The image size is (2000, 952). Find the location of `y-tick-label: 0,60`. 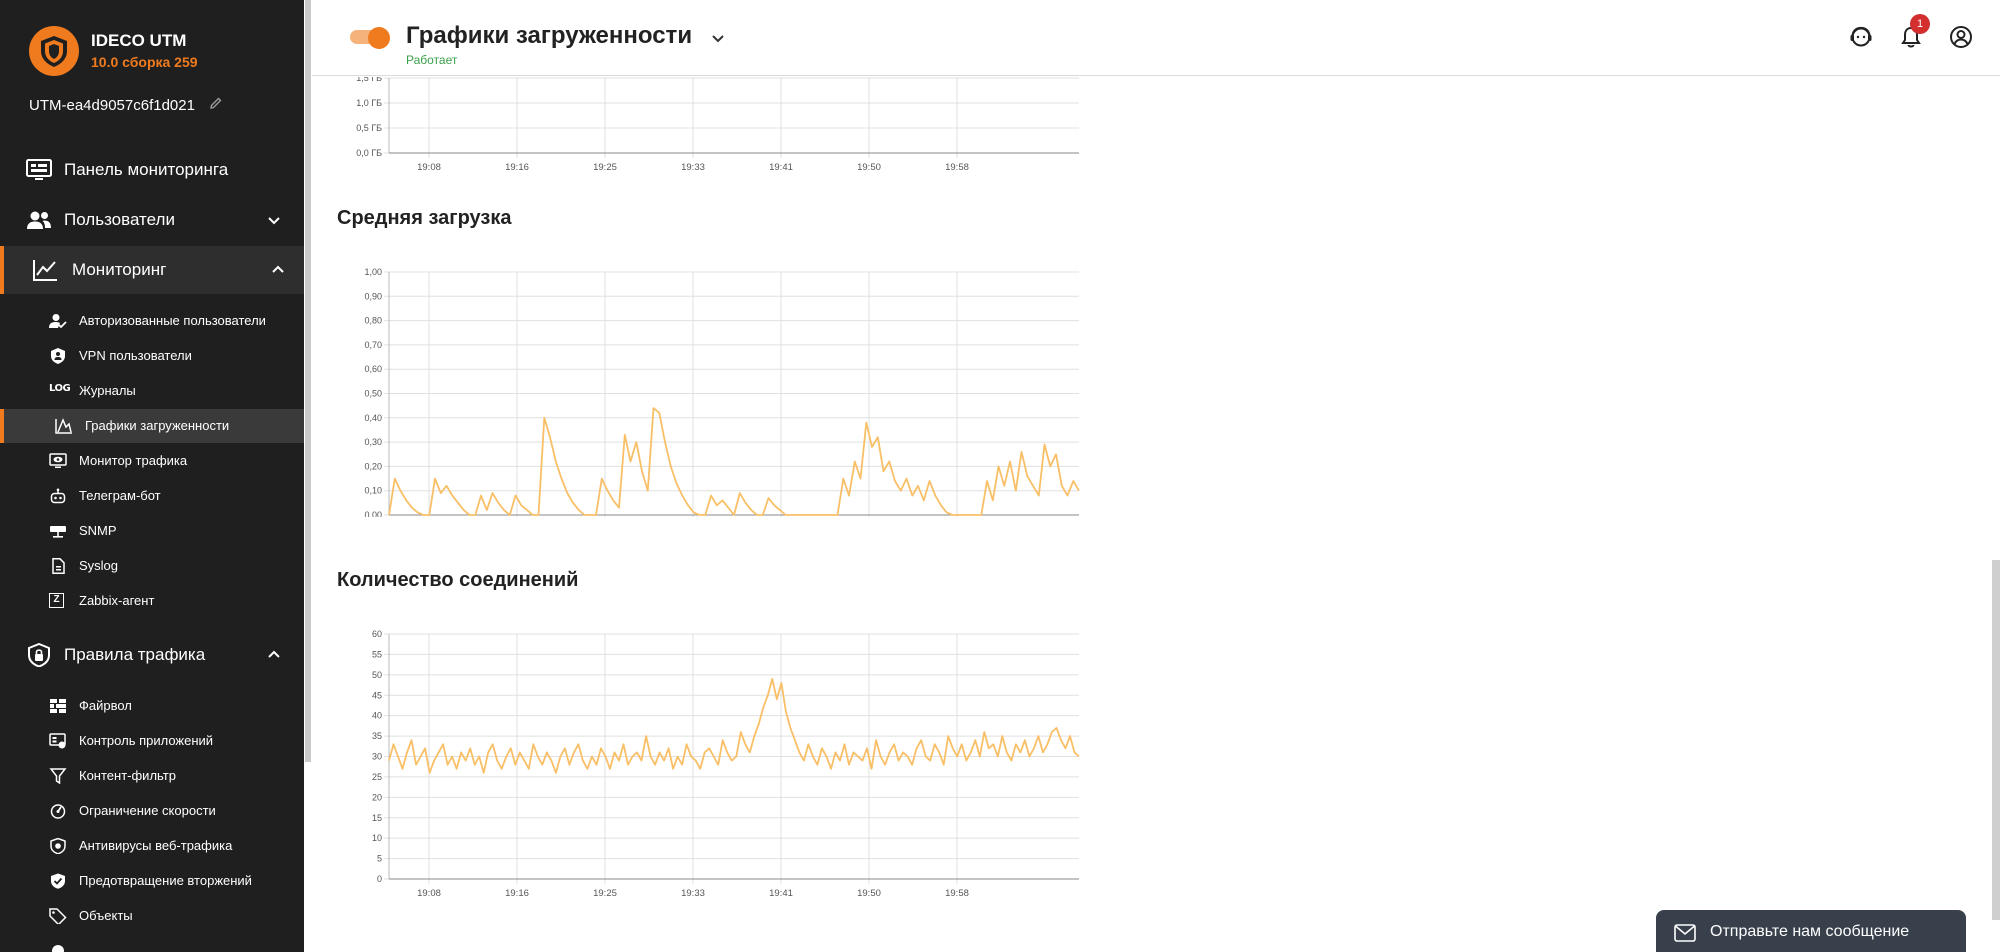

y-tick-label: 0,60 is located at coordinates (373, 369).